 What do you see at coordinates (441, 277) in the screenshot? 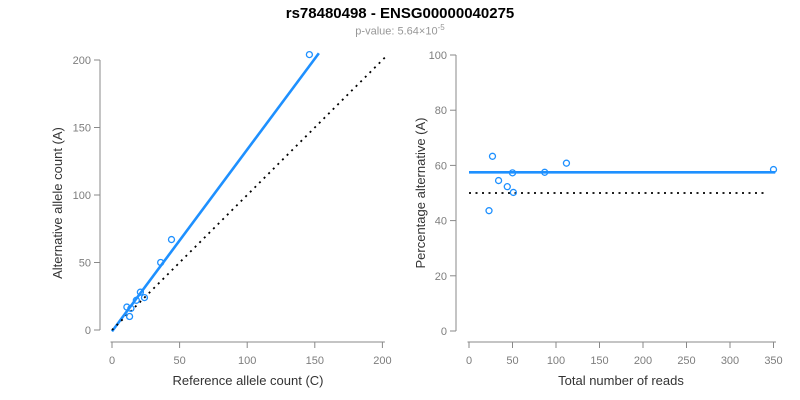
I see `y-tick-label: 20` at bounding box center [441, 277].